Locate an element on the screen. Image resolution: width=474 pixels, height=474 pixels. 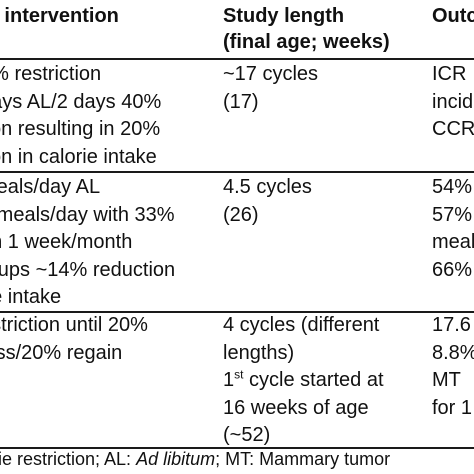
row-3-study-length-line: lengths) is located at coordinates (259, 352).